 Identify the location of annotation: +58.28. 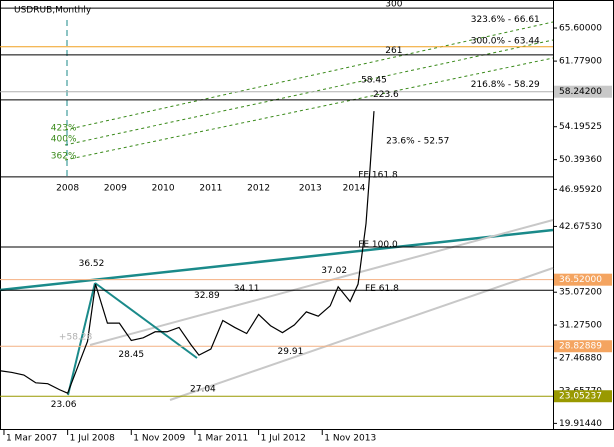
(76, 337).